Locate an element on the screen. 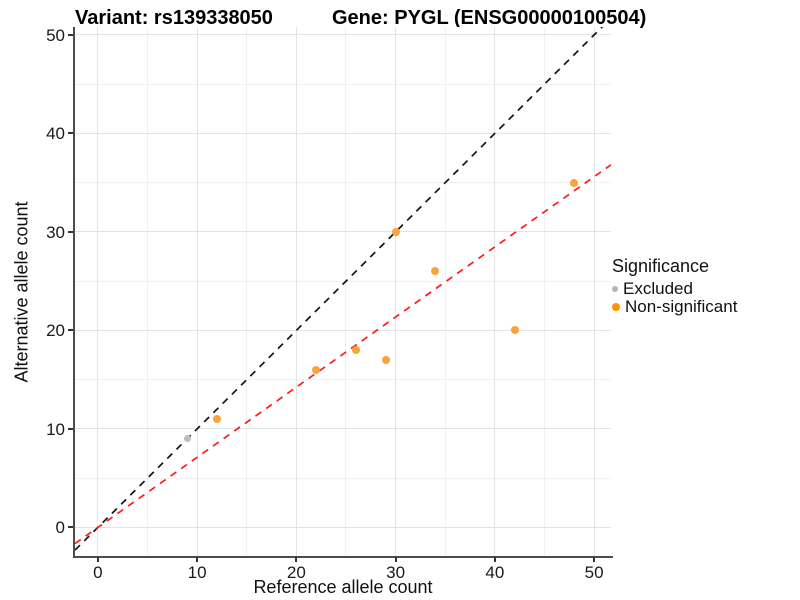  gene-title: Gene: PYGL (ENSG00000100504) is located at coordinates (489, 18).